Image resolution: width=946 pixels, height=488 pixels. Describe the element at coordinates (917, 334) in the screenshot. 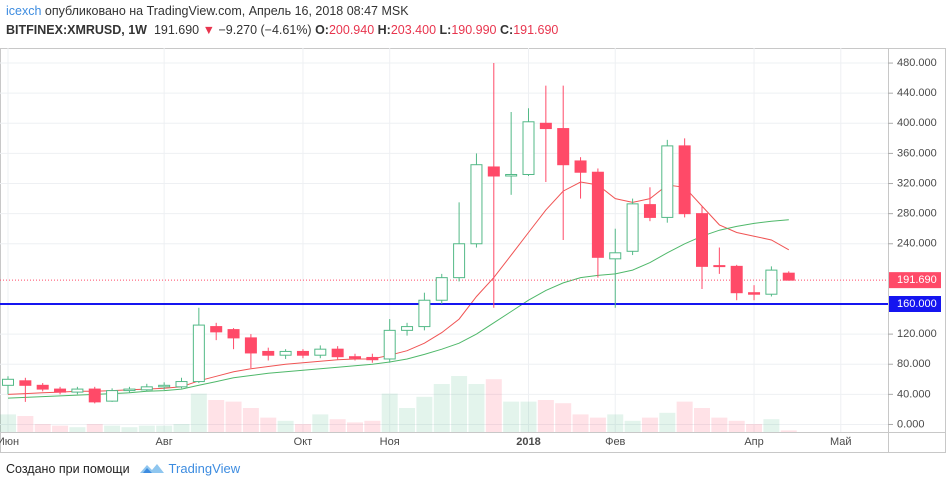

I see `y-tick-label: 120.000` at that location.